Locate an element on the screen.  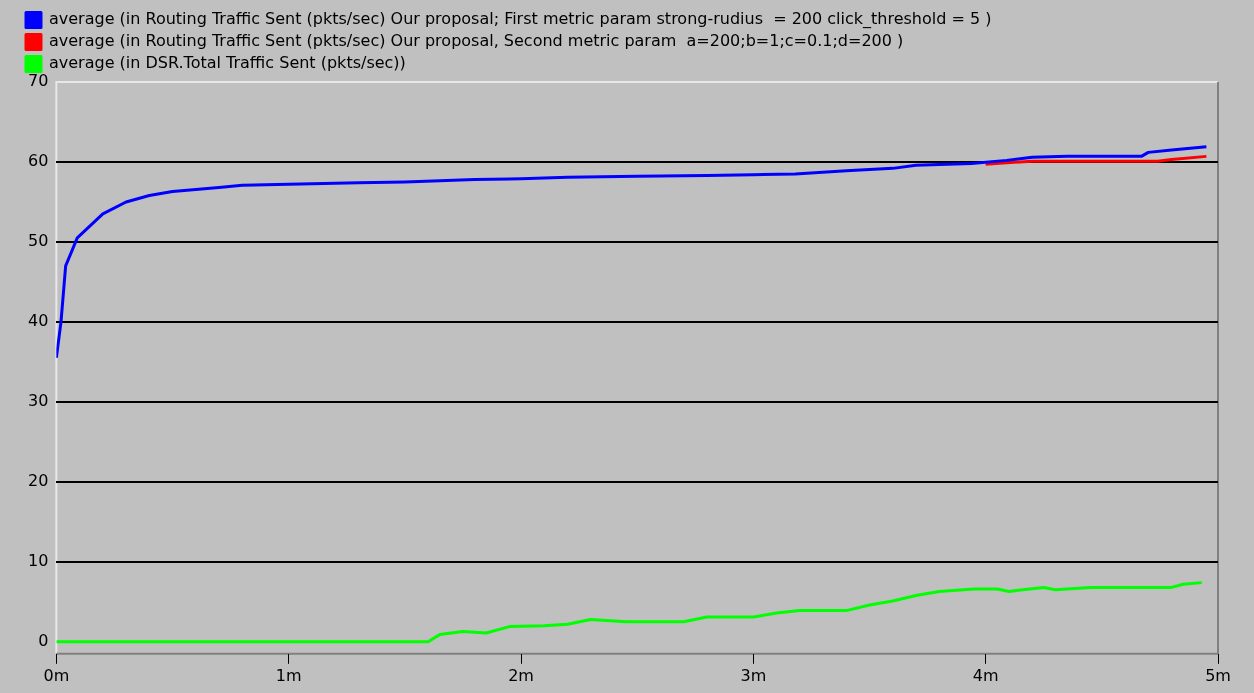
y-tick-label: 70 is located at coordinates (38, 81).